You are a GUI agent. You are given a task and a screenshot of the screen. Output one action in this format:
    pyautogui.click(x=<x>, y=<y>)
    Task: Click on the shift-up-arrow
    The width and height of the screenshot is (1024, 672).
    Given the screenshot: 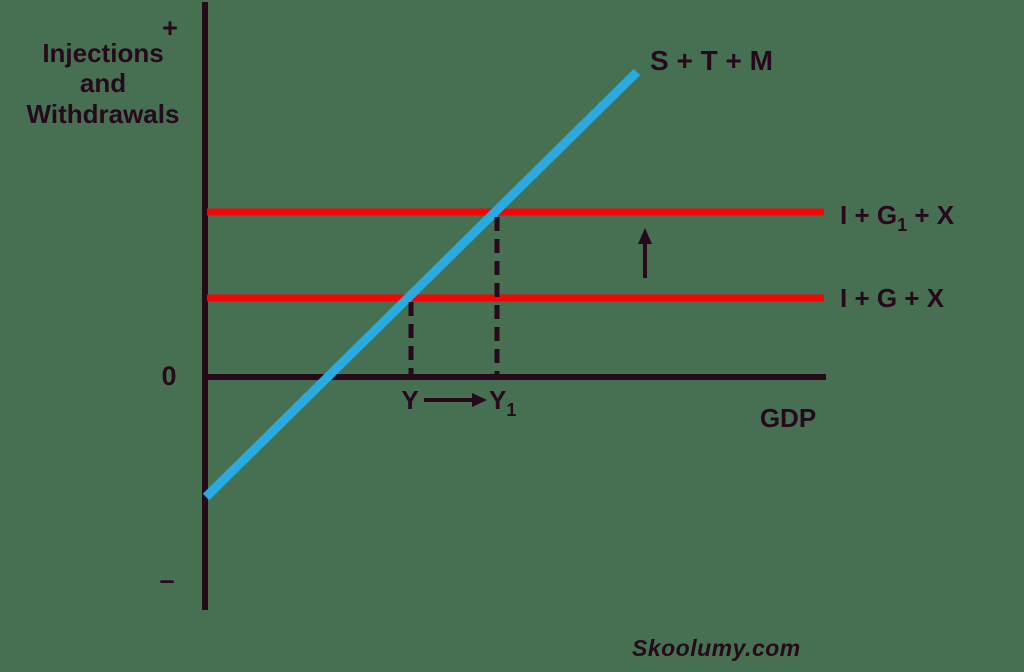 What is the action you would take?
    pyautogui.click(x=645, y=253)
    